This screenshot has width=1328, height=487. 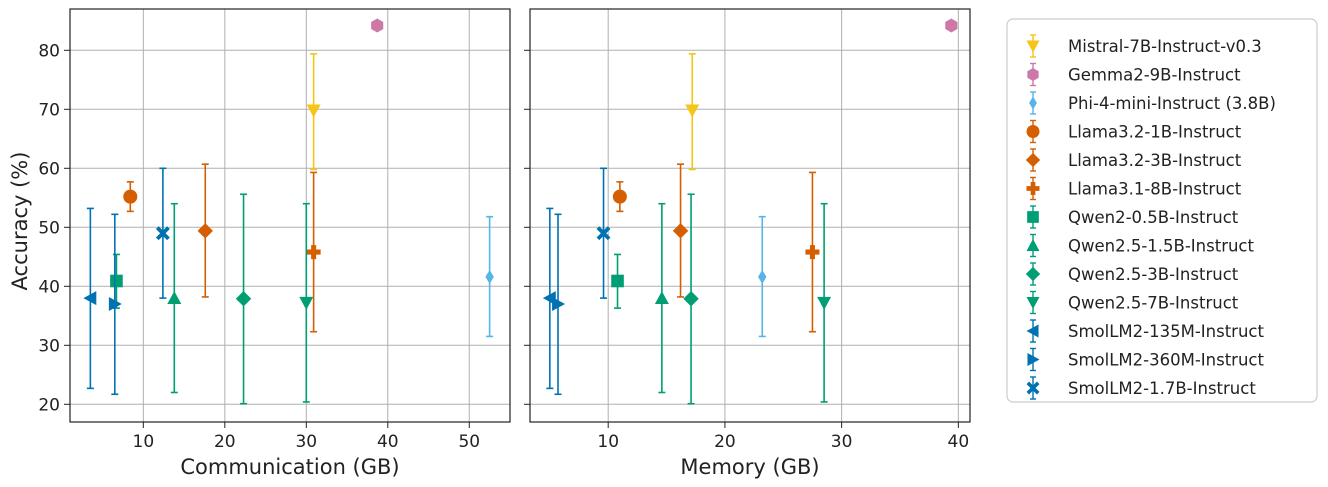 What do you see at coordinates (1153, 303) in the screenshot?
I see `legend-label: Qwen2.5-7B-Instruct` at bounding box center [1153, 303].